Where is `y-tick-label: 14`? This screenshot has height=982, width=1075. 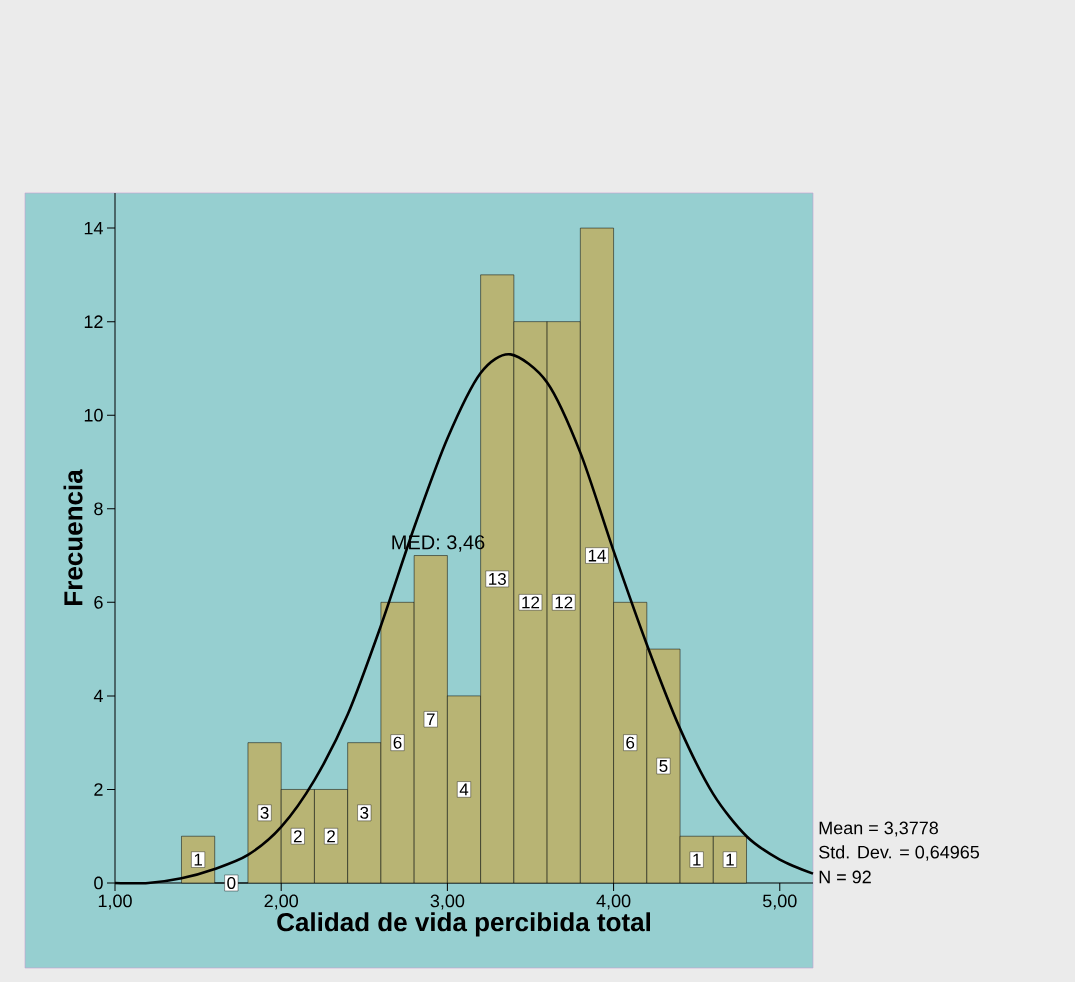 y-tick-label: 14 is located at coordinates (93, 228).